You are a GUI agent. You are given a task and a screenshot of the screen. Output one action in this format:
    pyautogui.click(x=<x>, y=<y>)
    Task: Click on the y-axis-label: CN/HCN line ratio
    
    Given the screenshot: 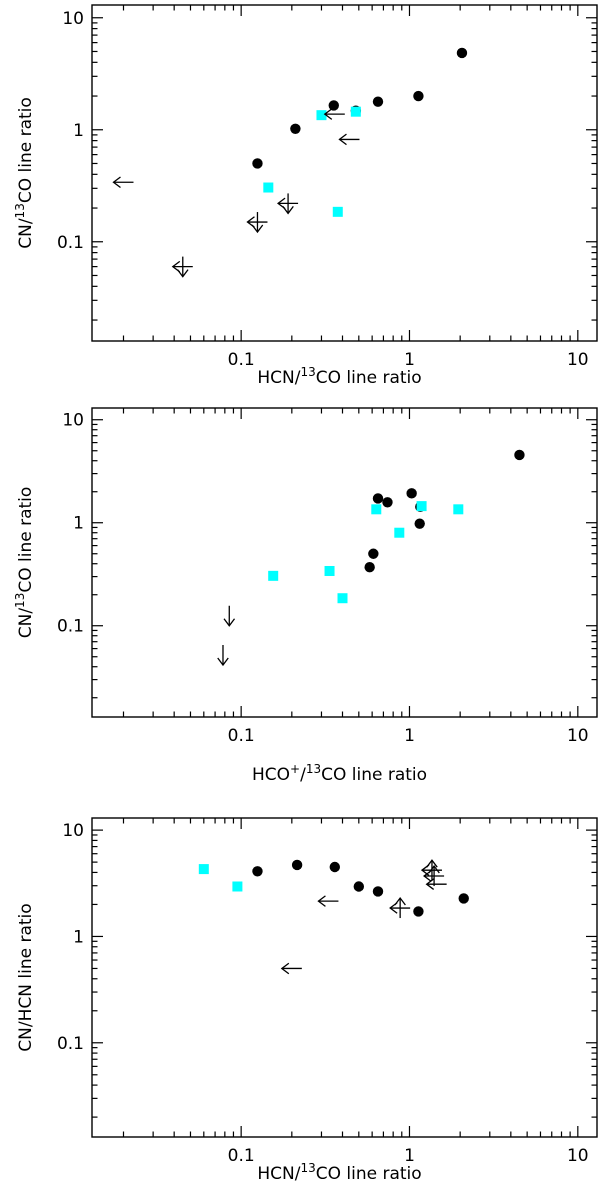 What is the action you would take?
    pyautogui.click(x=26, y=977)
    